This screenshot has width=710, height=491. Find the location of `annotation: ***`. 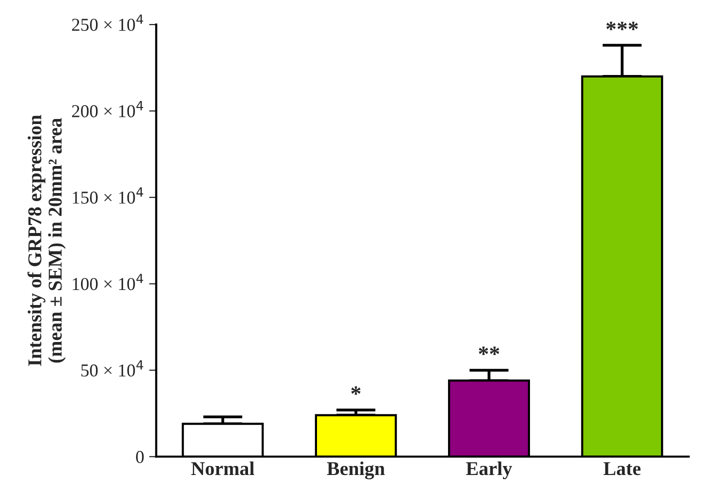

annotation: *** is located at coordinates (622, 26).